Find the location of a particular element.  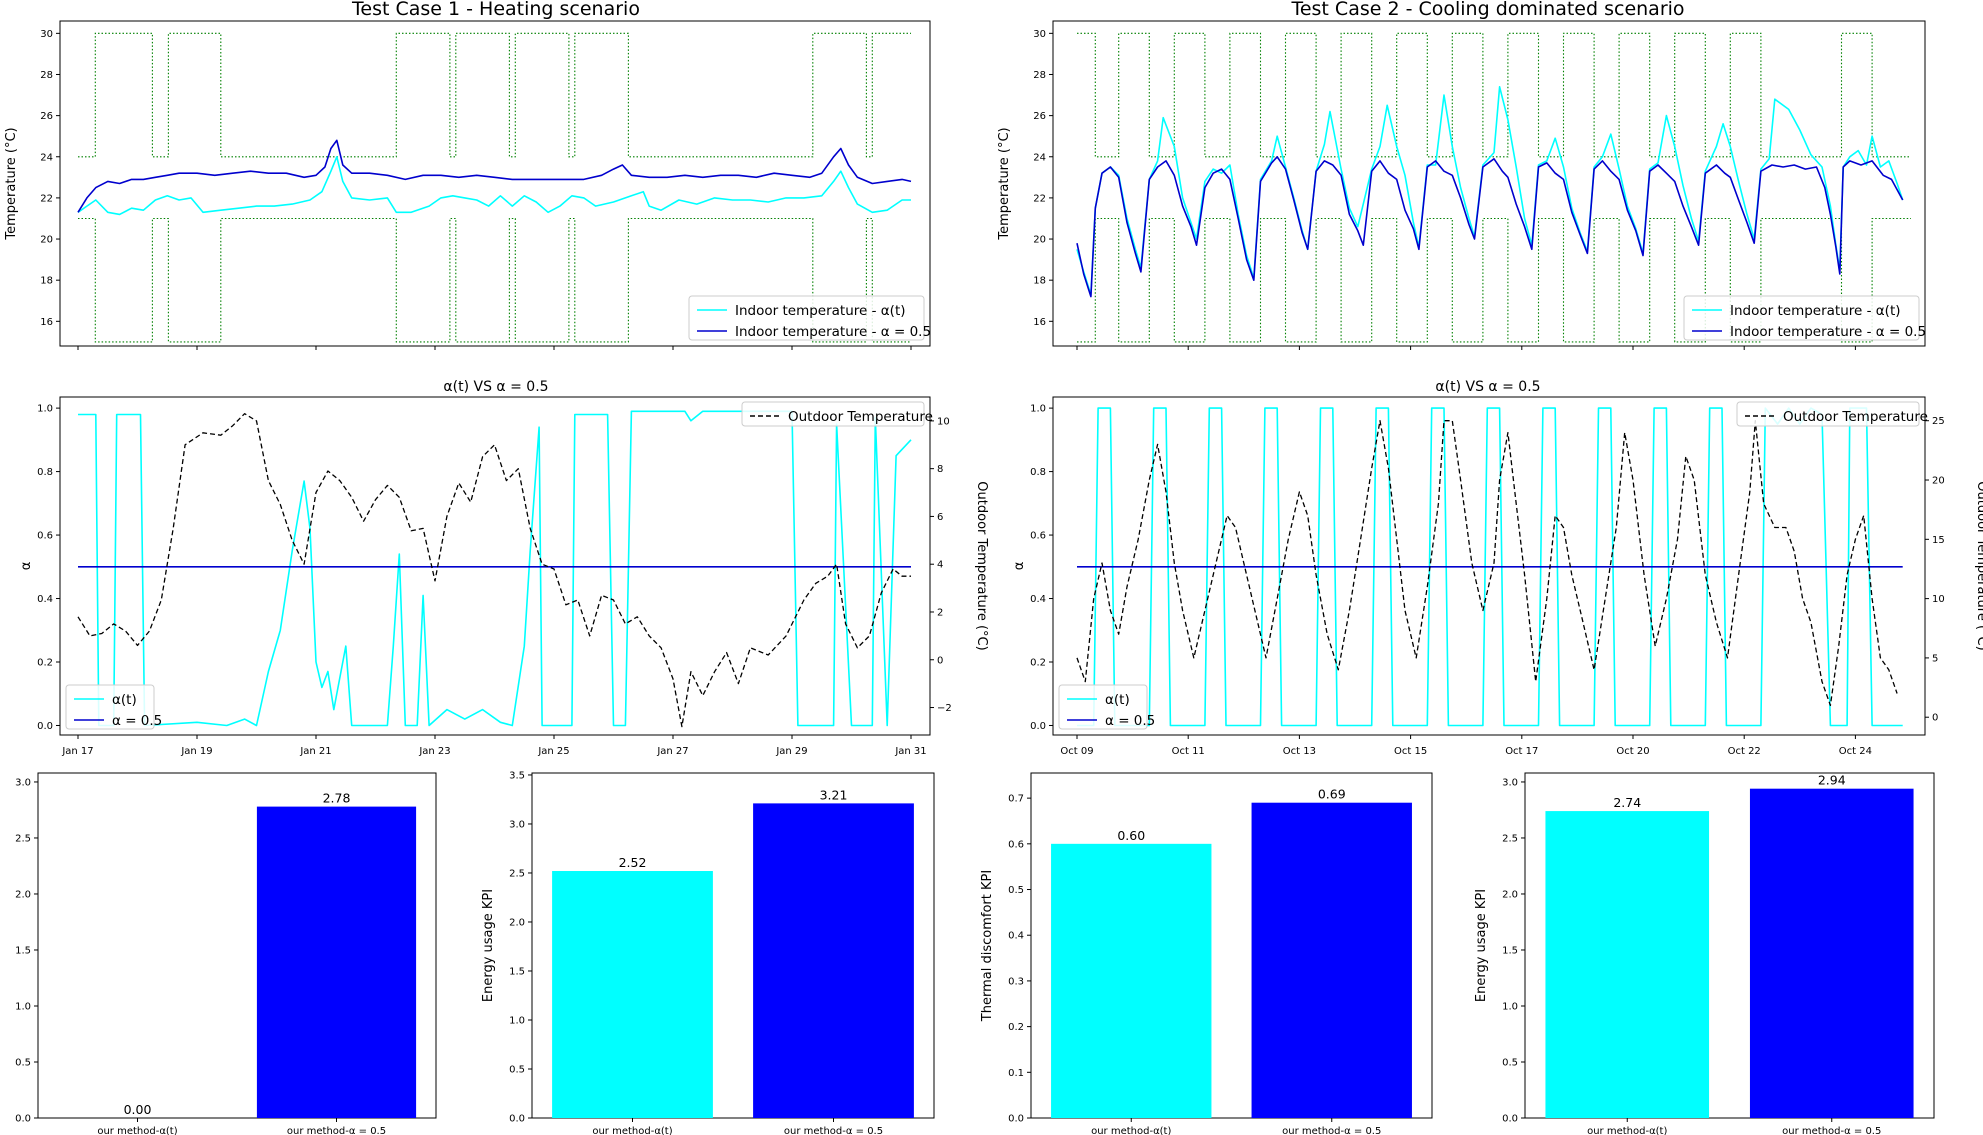

heating-discomfort-bars-y-tick-label: 2.0 is located at coordinates (23, 894).